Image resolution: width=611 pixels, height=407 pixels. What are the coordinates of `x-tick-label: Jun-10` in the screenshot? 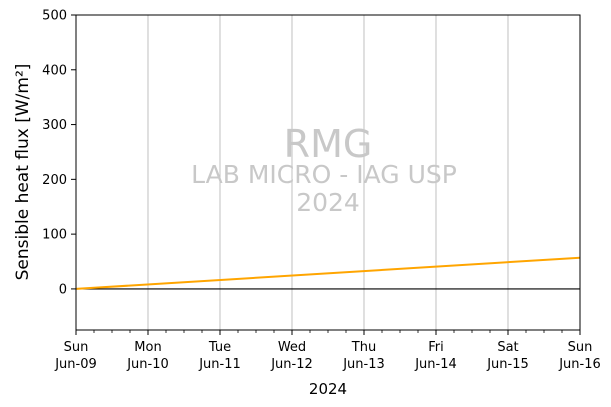 It's located at (147, 364).